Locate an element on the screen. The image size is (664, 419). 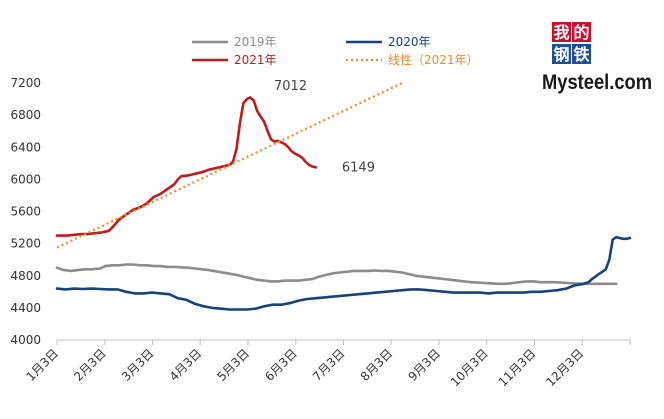
logo-text: Mysteel.com is located at coordinates (597, 82).